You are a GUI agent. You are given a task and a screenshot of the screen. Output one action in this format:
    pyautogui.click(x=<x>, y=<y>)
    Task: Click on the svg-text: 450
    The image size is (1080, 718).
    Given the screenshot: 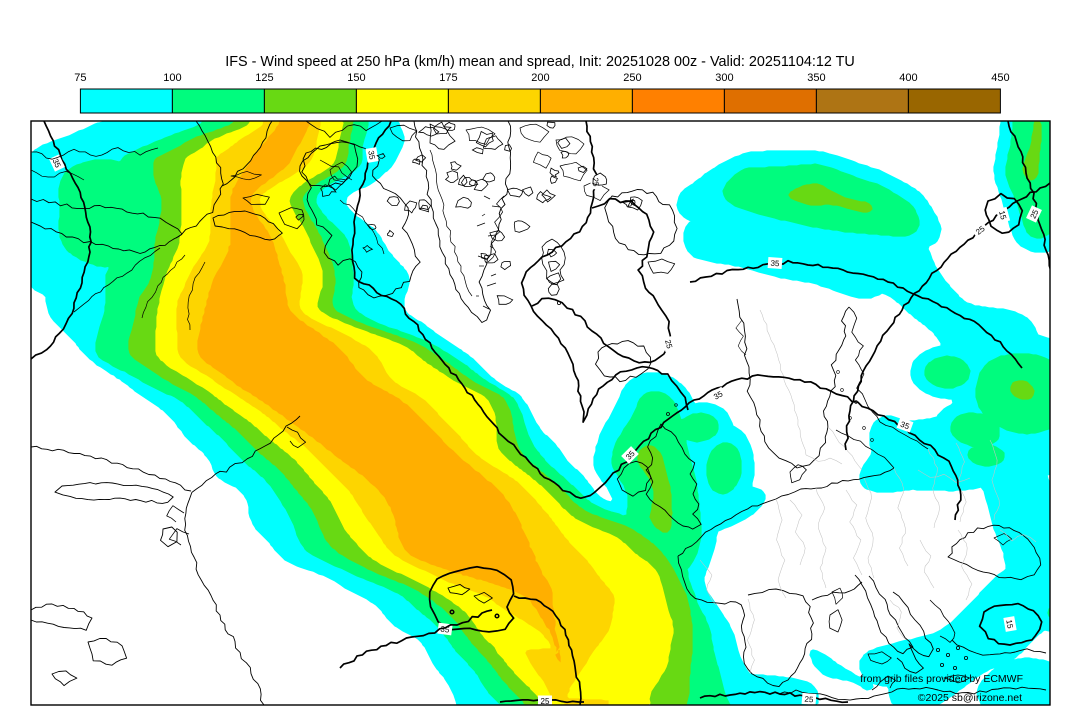 What is the action you would take?
    pyautogui.click(x=1000, y=78)
    